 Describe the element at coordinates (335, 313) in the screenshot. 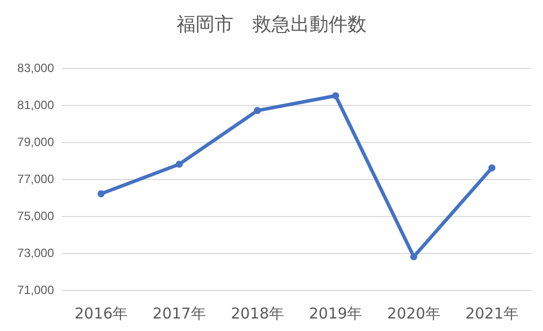

I see `x-tick-label: 2019年` at that location.